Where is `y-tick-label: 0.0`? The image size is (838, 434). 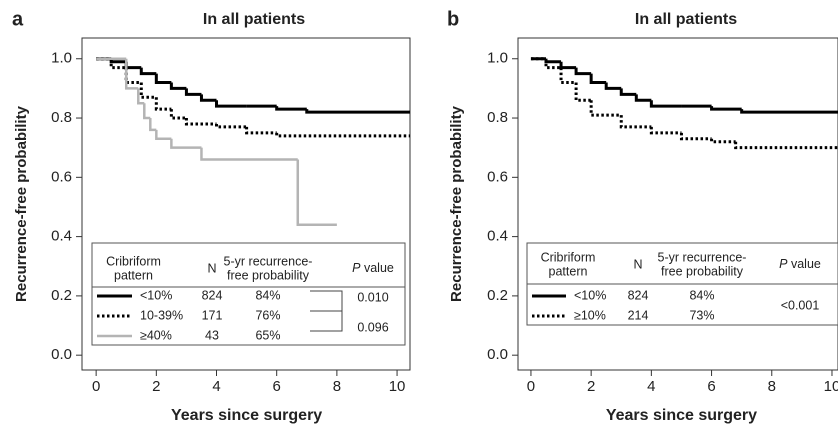
y-tick-label: 0.0 is located at coordinates (497, 354).